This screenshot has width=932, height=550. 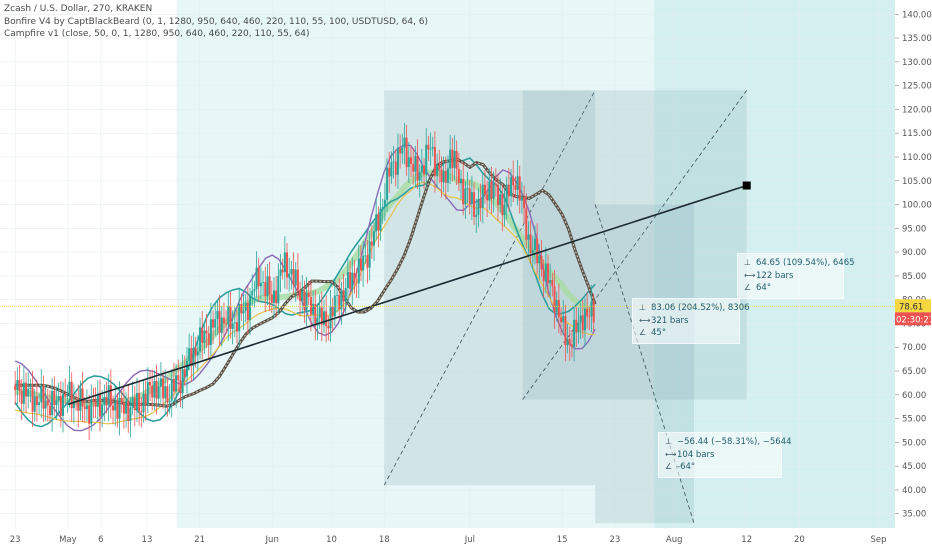 I want to click on countdown-tag, so click(x=913, y=319).